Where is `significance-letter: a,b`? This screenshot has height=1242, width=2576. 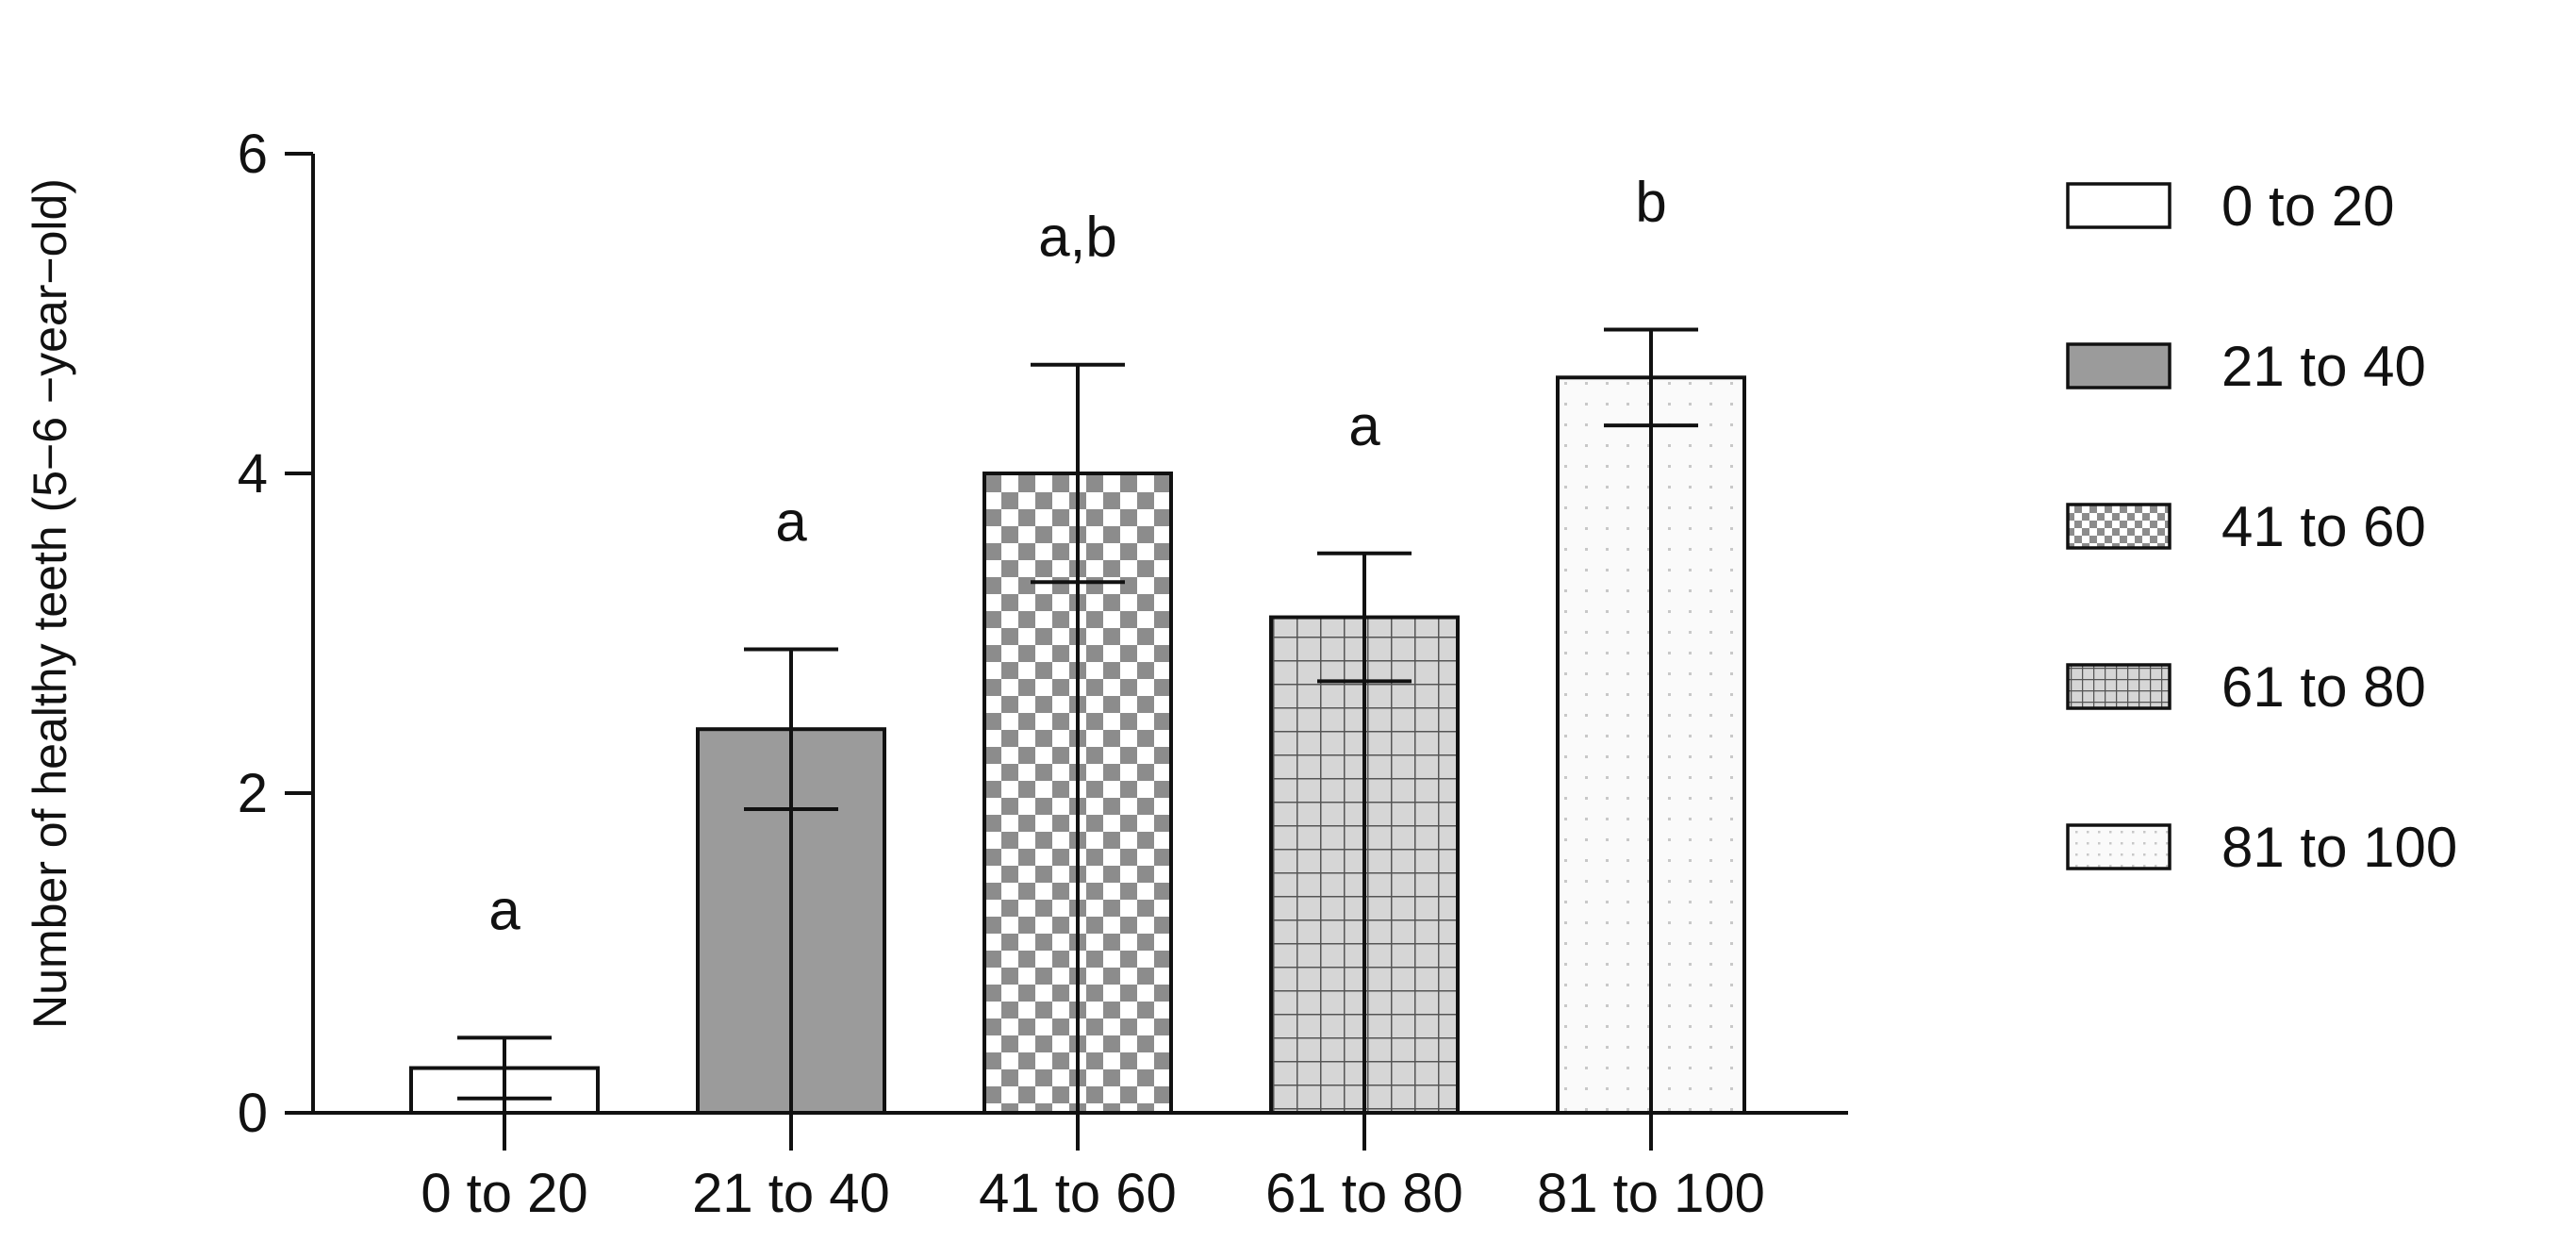
significance-letter: a,b is located at coordinates (1077, 237).